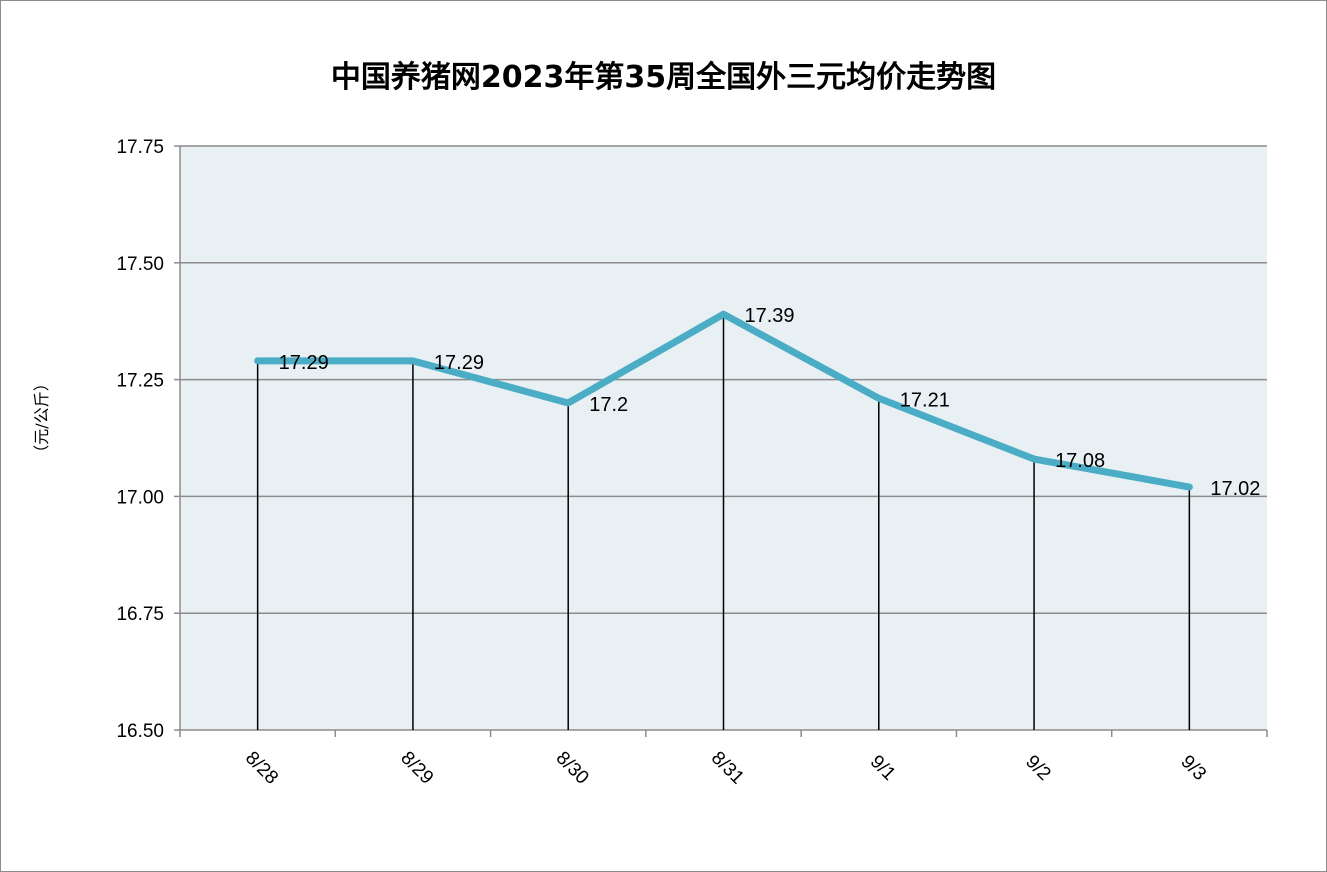  I want to click on data-label: 17.39, so click(770, 316).